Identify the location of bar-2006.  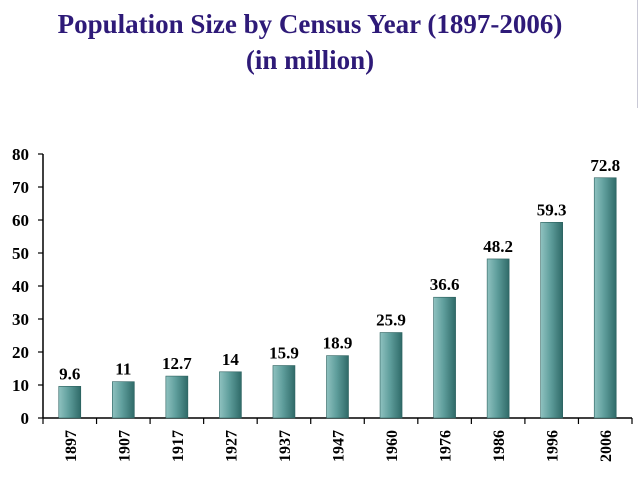
(605, 298).